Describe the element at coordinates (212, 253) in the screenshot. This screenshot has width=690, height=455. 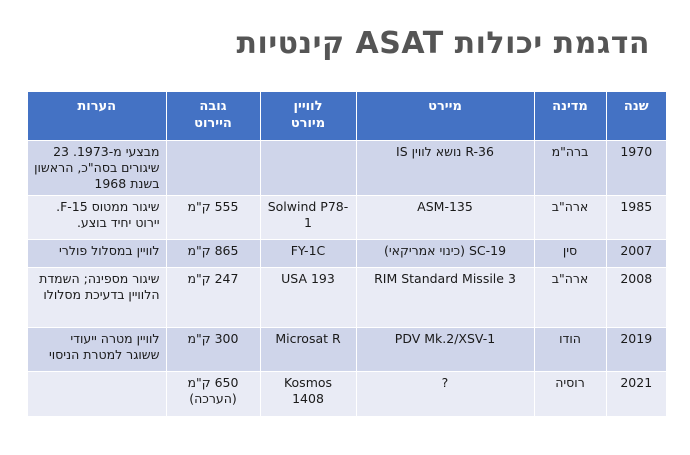
I see `cell-altitude: 865 ק"מ` at that location.